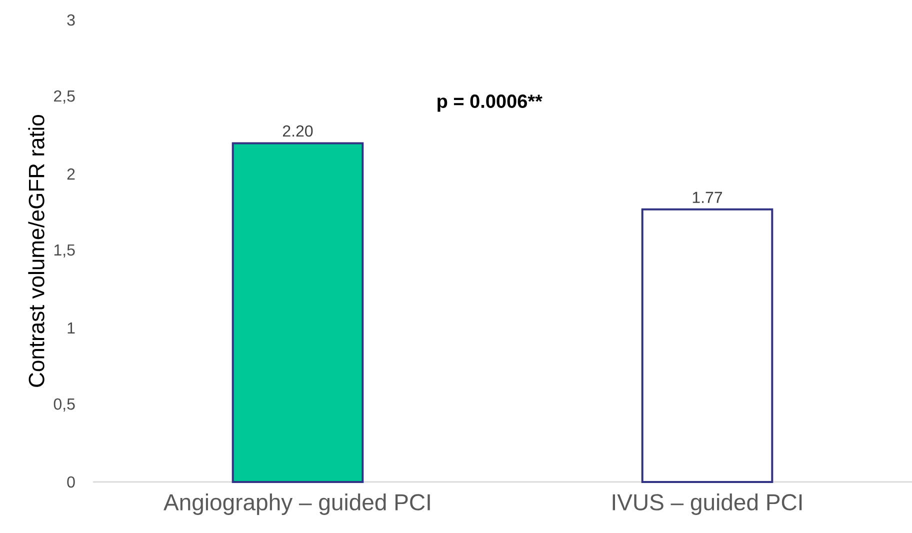  What do you see at coordinates (36, 251) in the screenshot?
I see `y-axis-title: Contrast volume/eGFR ratio` at bounding box center [36, 251].